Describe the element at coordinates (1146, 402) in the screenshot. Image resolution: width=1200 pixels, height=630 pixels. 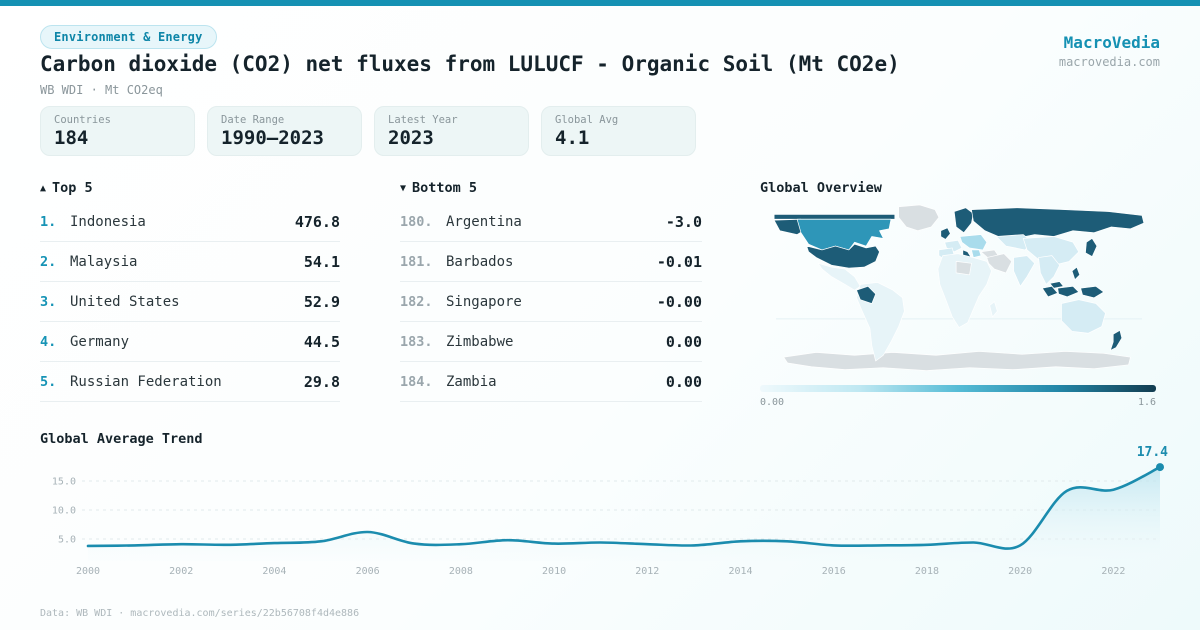
I see `legend-max: 1.6` at that location.